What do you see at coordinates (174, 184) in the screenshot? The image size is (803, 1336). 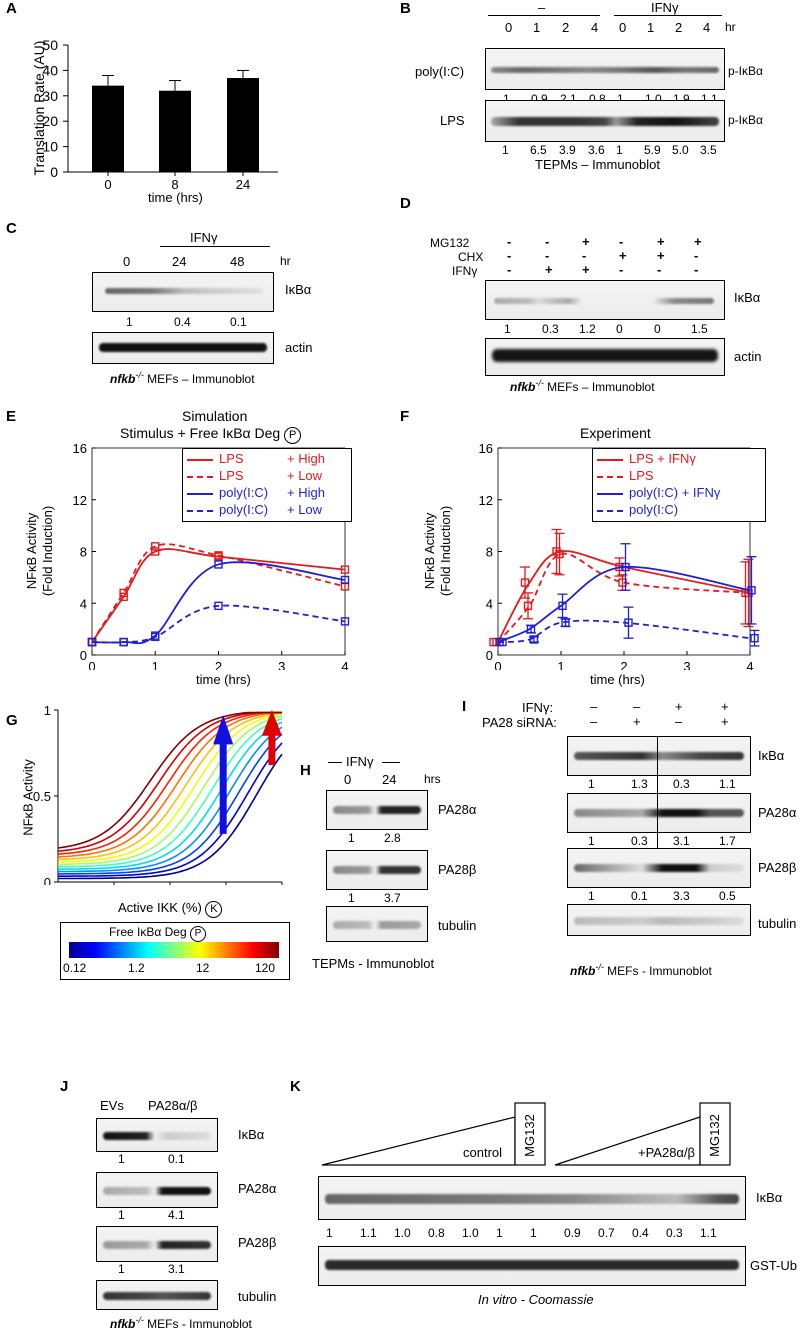 I see `panel-a-xtick-label: 8` at bounding box center [174, 184].